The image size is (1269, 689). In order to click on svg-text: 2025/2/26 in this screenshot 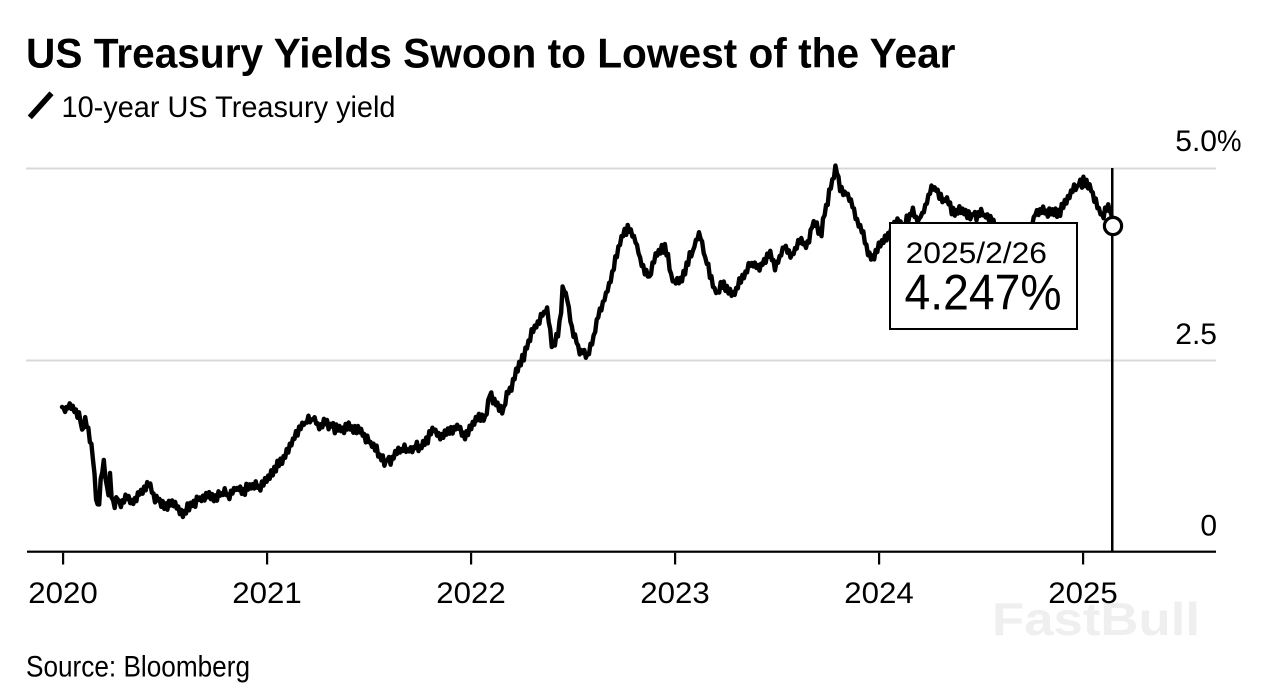, I will do `click(976, 253)`.